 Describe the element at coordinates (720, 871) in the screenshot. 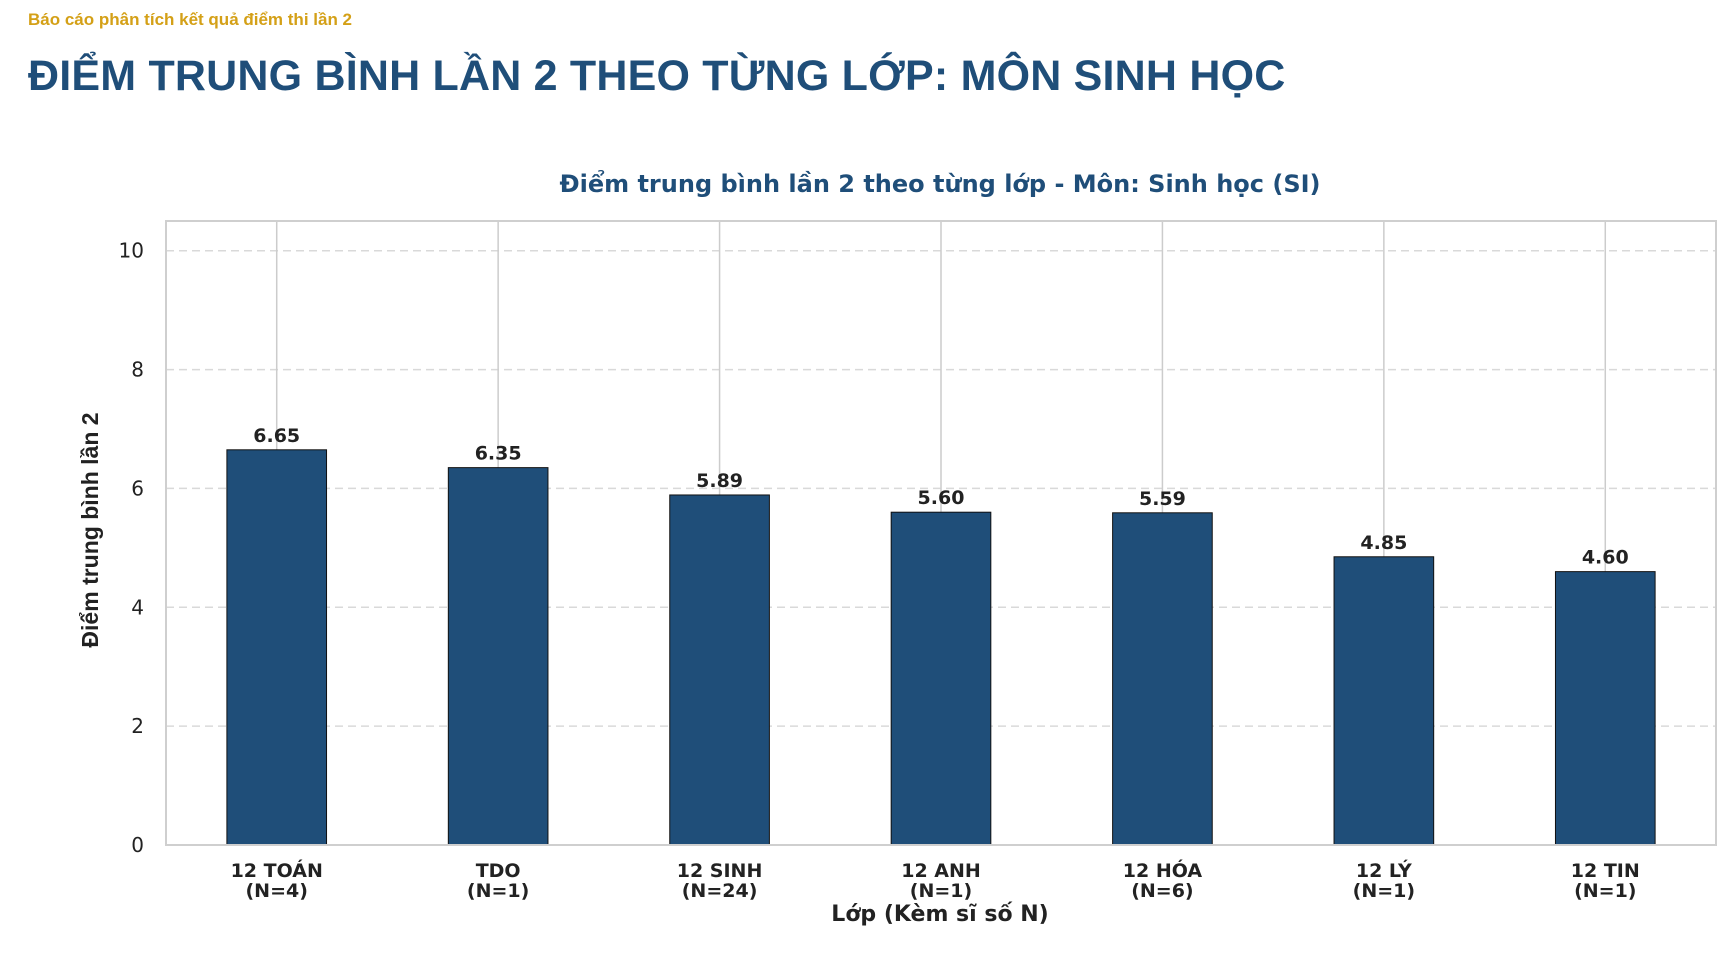

I see `x-tick-label: 12 SINH` at that location.